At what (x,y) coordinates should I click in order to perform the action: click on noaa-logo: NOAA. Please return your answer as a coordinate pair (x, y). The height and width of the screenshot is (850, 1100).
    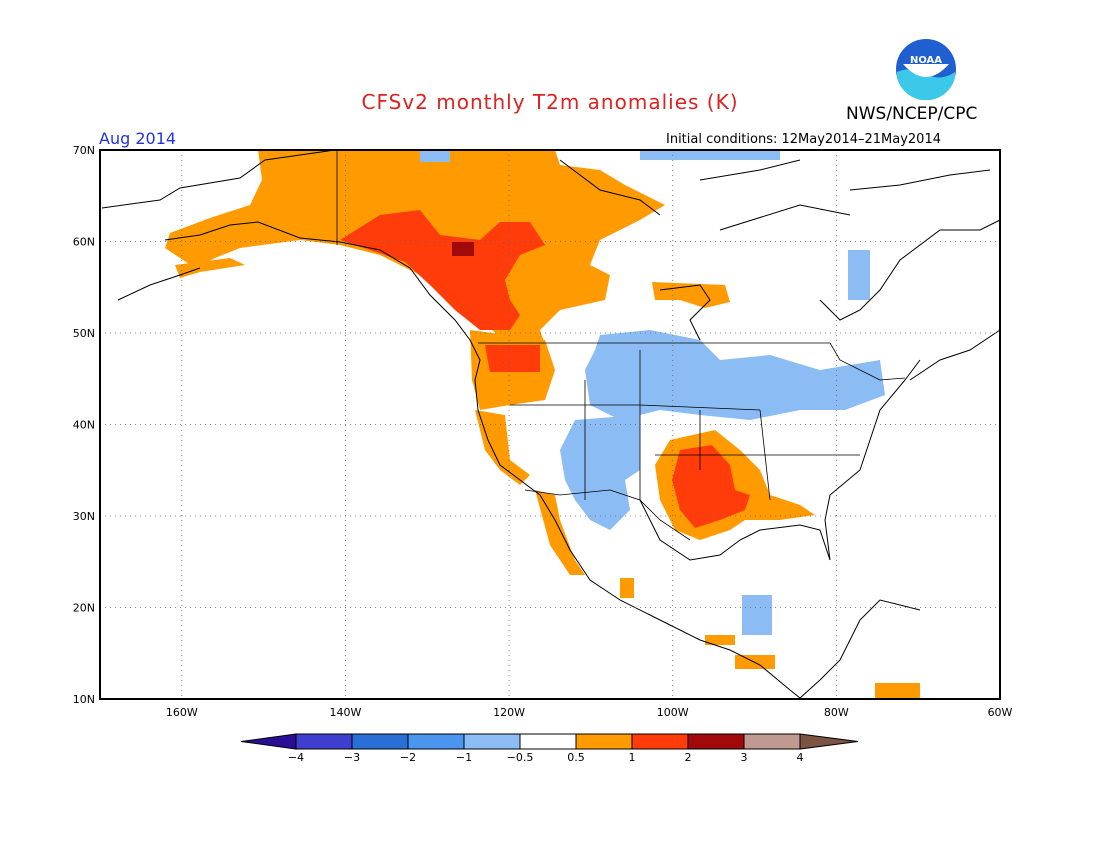
    Looking at the image, I should click on (926, 69).